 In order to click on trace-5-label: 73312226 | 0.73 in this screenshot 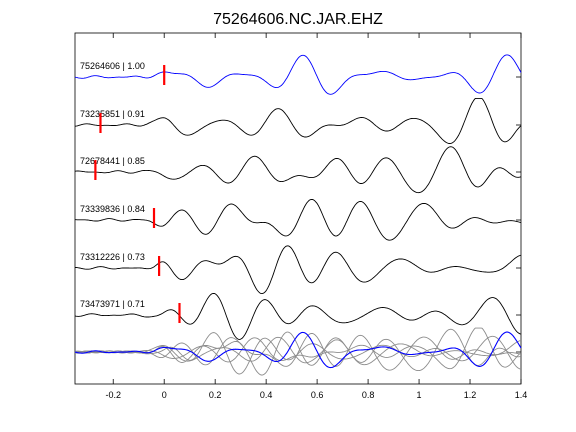, I will do `click(112, 257)`.